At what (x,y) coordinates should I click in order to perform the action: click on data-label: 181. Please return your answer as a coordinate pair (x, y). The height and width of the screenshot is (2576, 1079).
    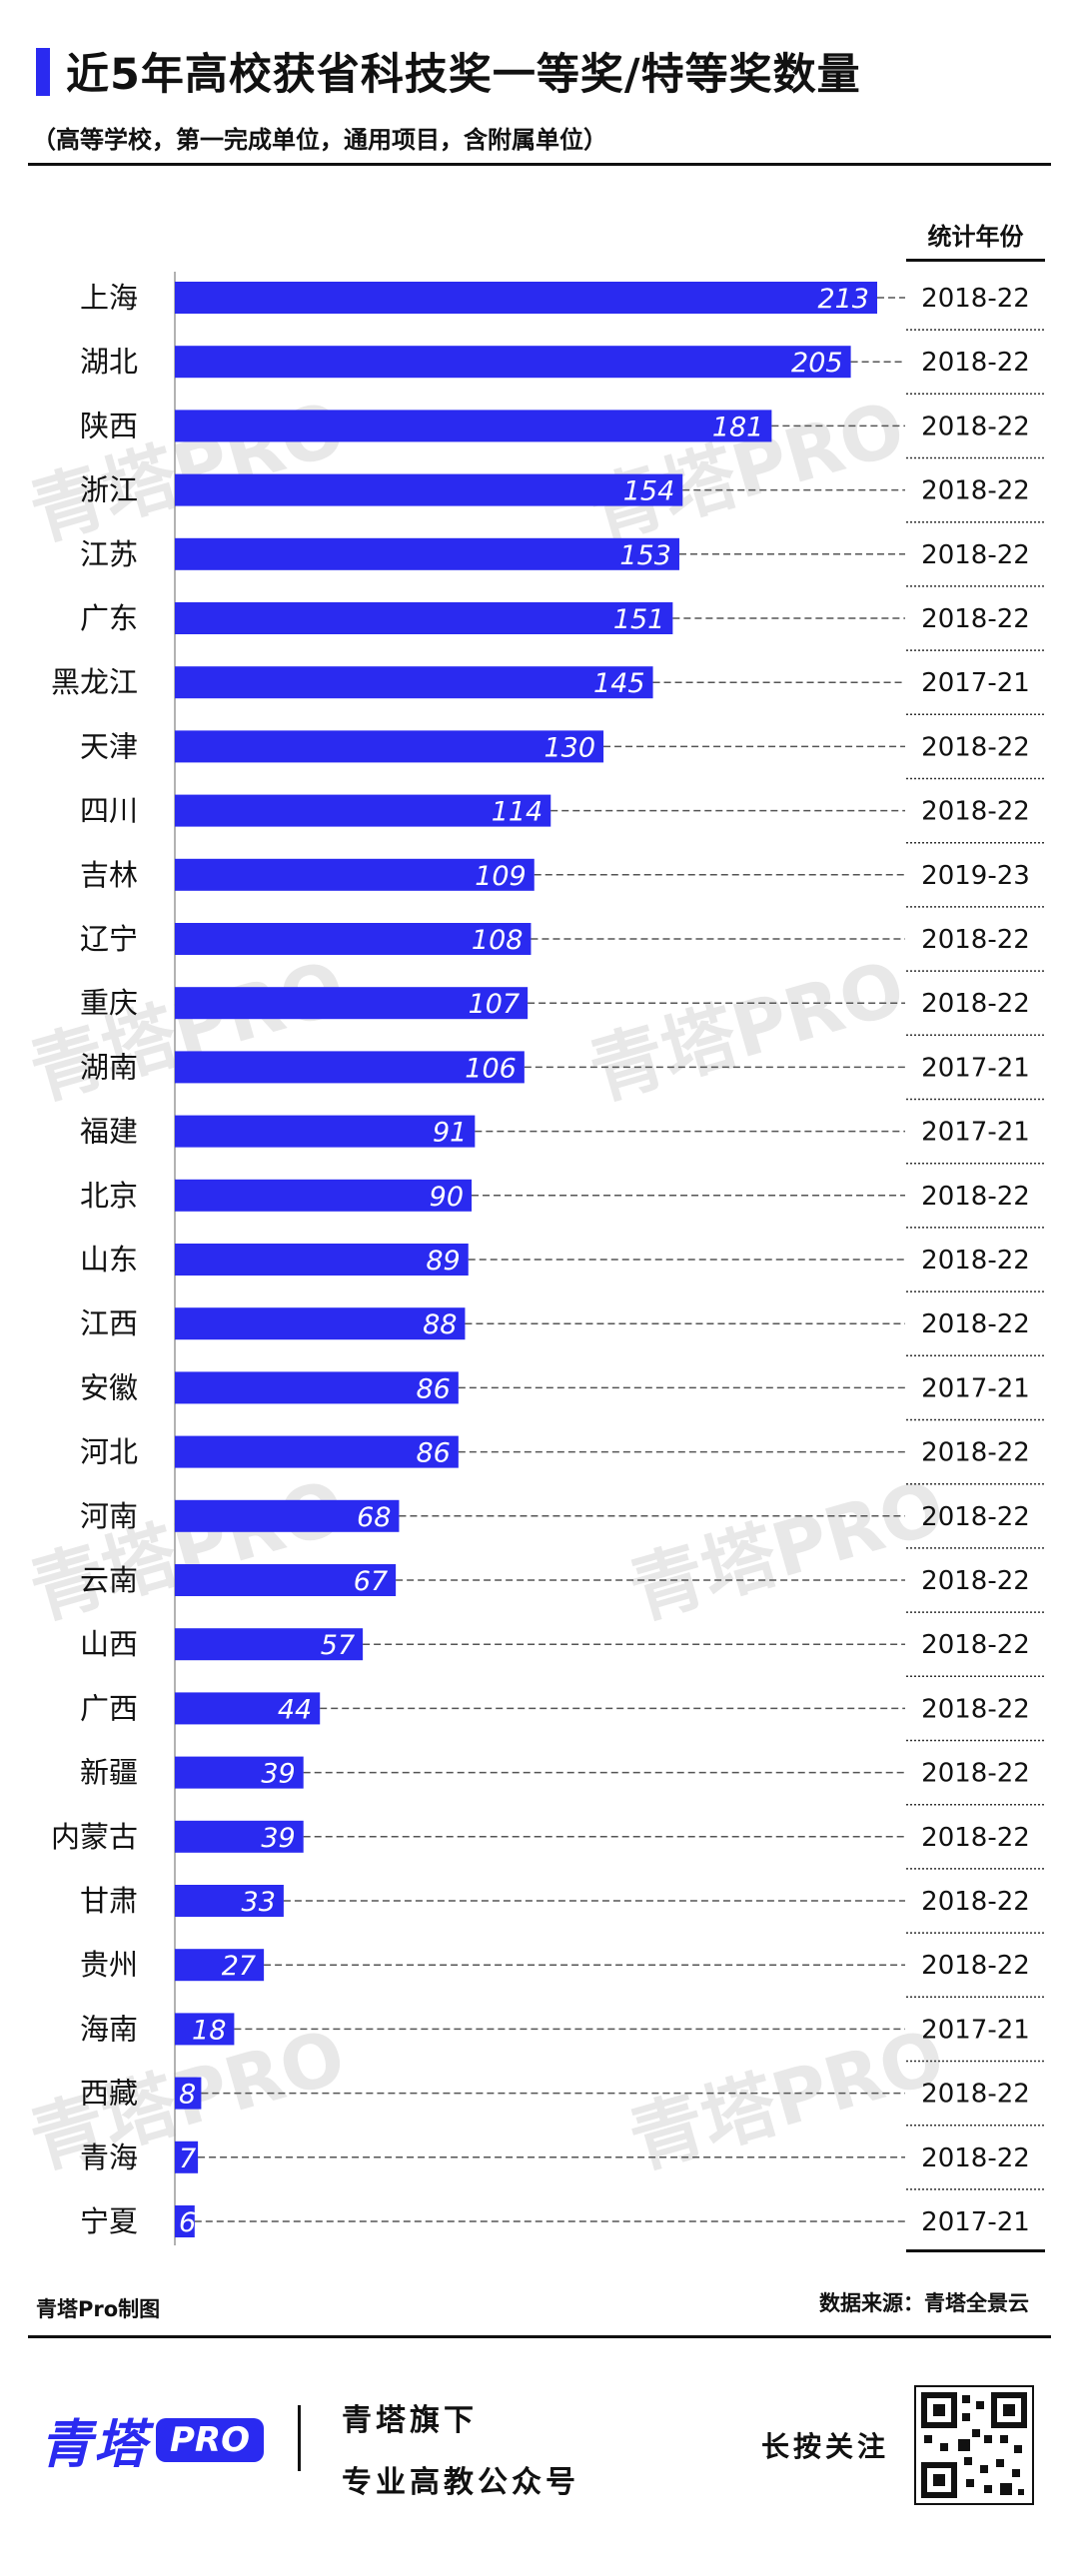
    Looking at the image, I should click on (738, 427).